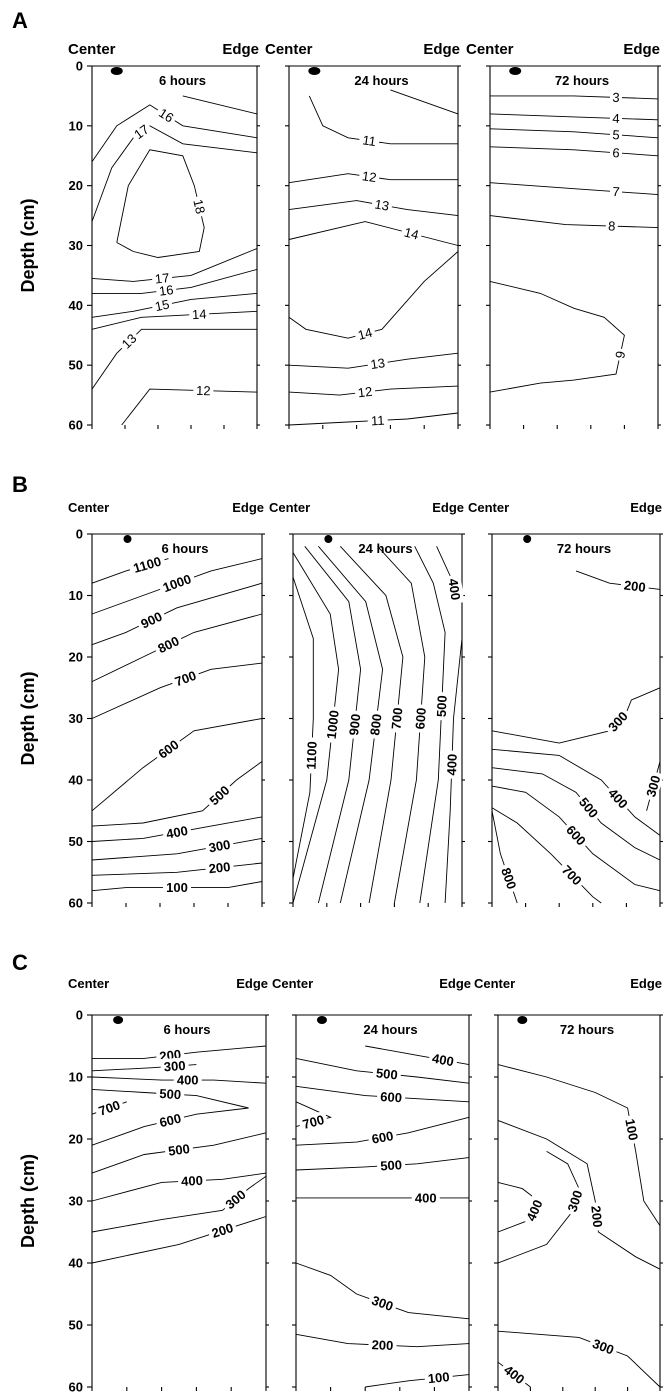  What do you see at coordinates (203, 390) in the screenshot?
I see `contour-label: 12` at bounding box center [203, 390].